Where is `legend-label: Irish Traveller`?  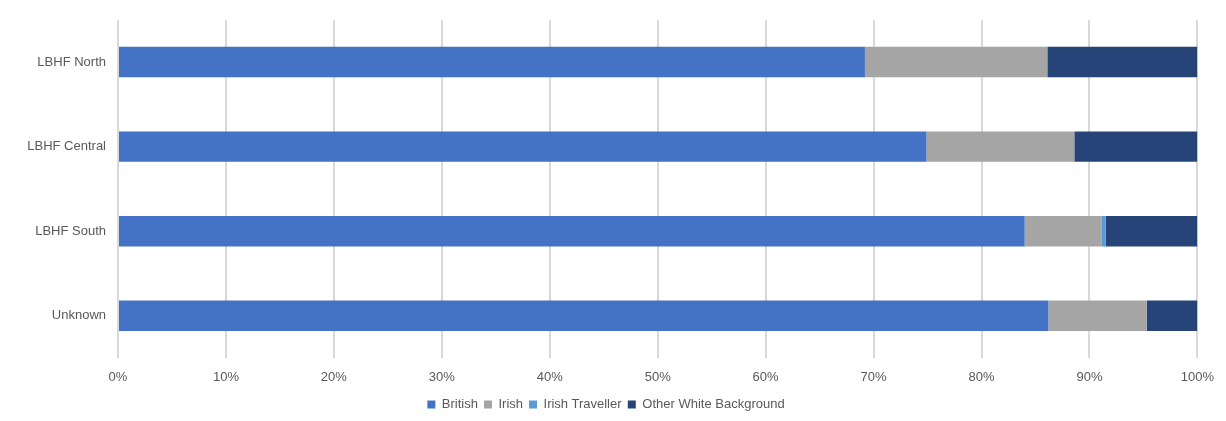
legend-label: Irish Traveller is located at coordinates (583, 404).